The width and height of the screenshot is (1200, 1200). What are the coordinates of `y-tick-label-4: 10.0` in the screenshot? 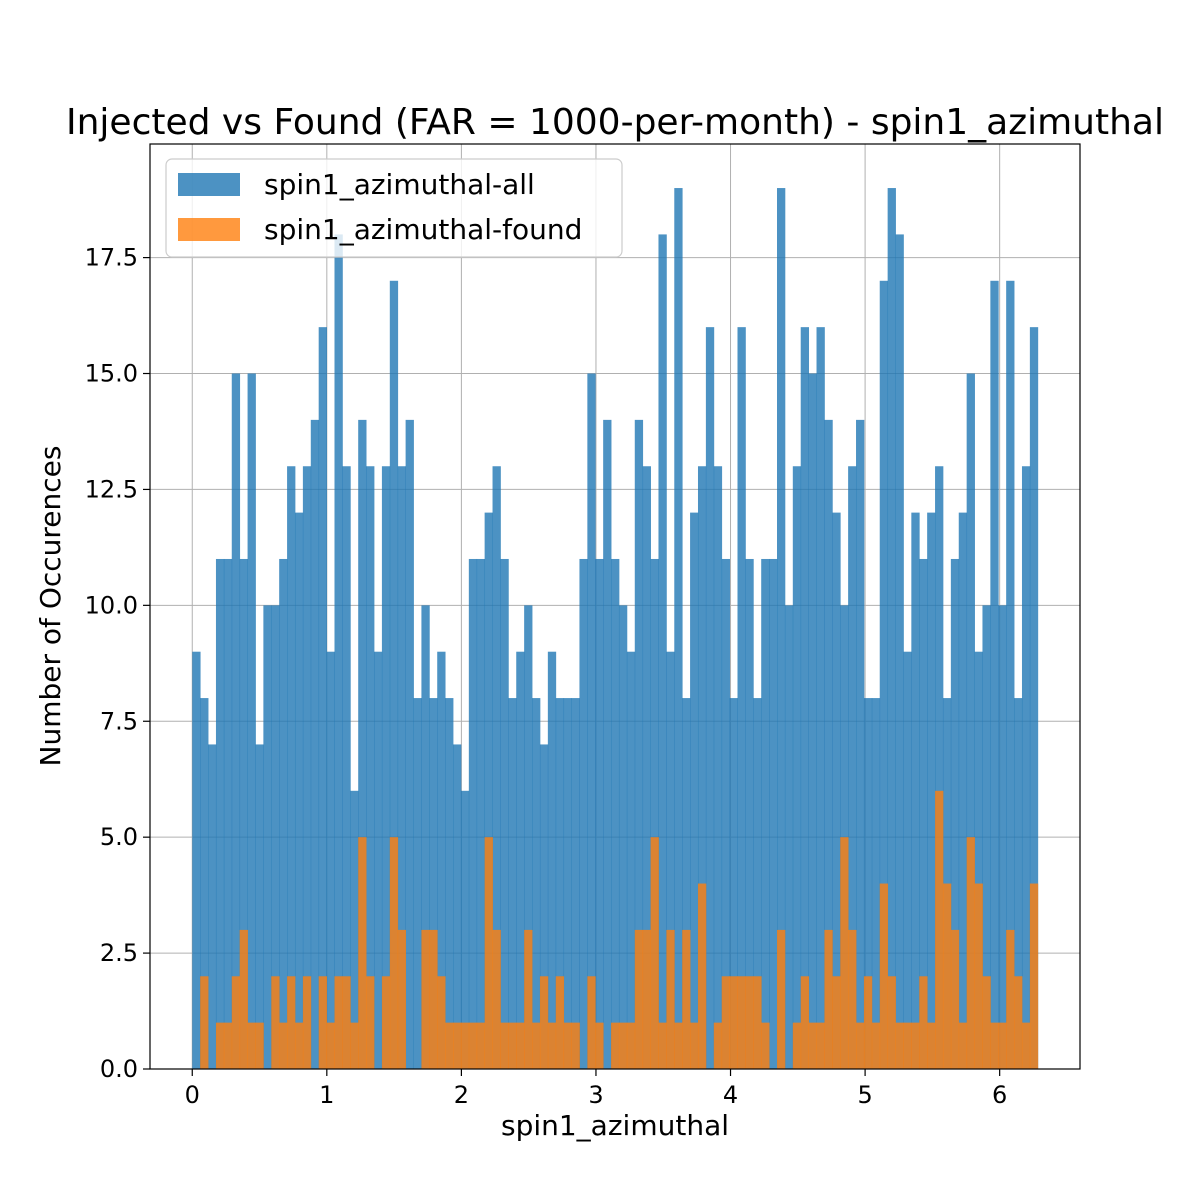 It's located at (111, 605).